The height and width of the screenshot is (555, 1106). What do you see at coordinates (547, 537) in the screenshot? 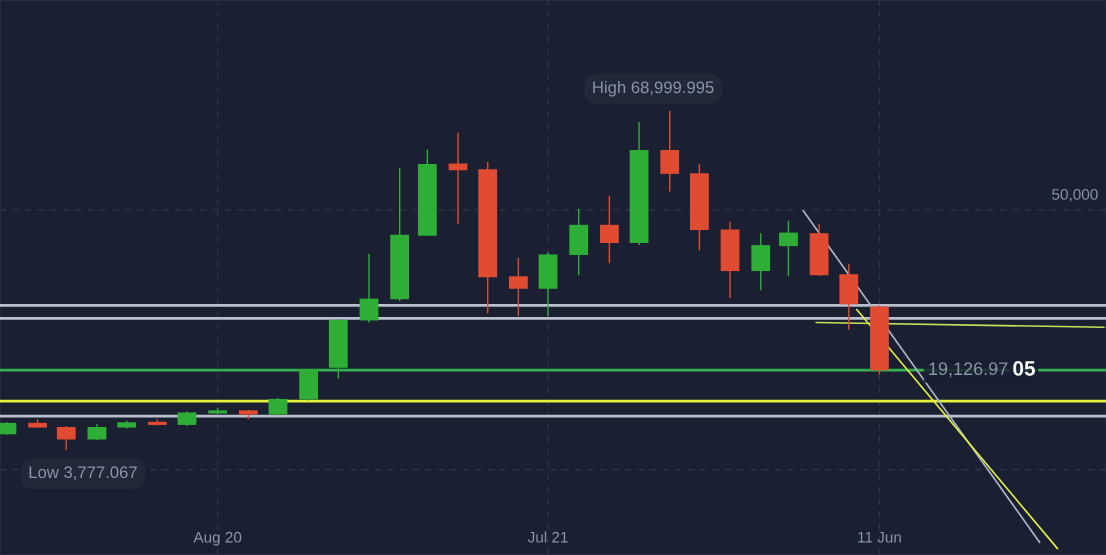
I see `x-tick-label: Jul 21` at bounding box center [547, 537].